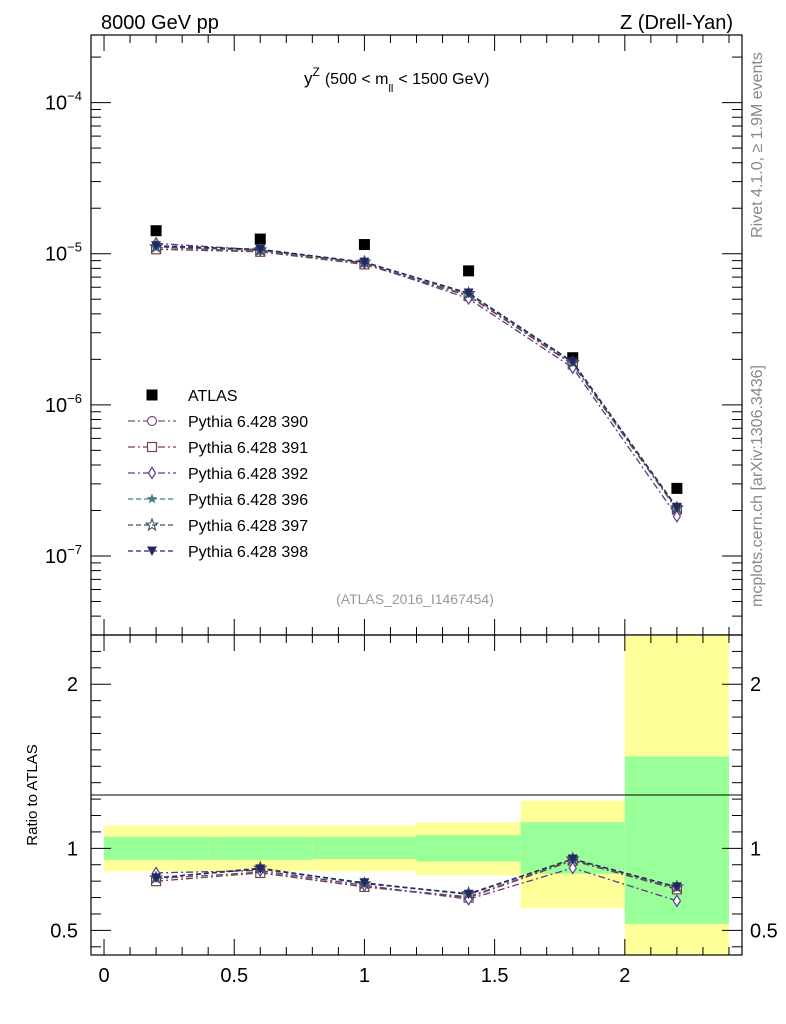  What do you see at coordinates (390, 89) in the screenshot?
I see `title-sub: ll` at bounding box center [390, 89].